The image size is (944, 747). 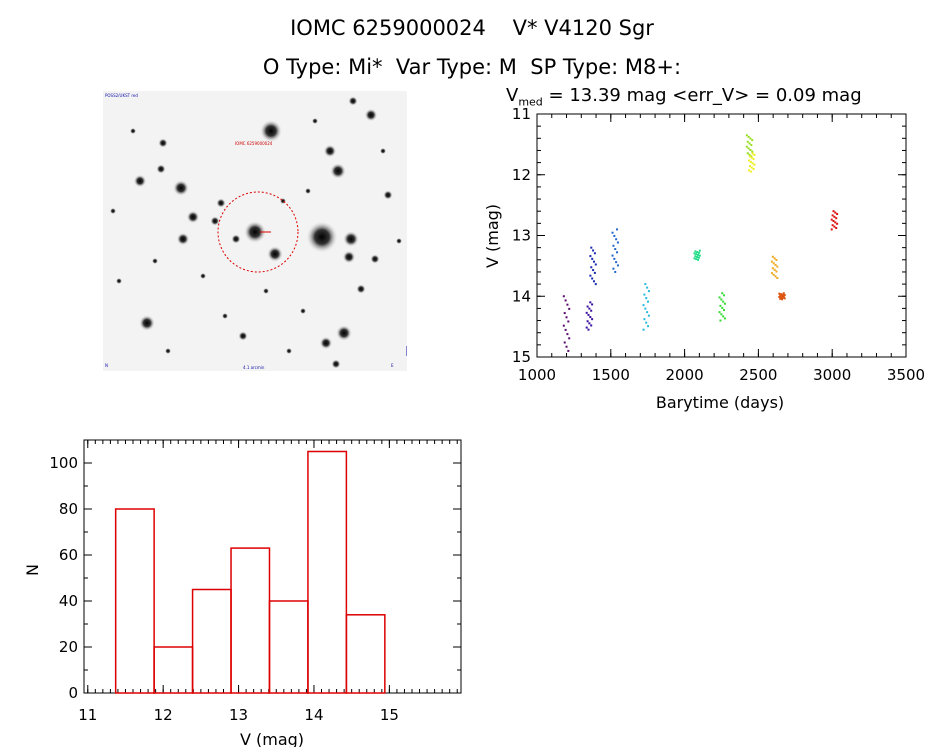 I want to click on lc-ytick-label: 12, so click(x=521, y=175).